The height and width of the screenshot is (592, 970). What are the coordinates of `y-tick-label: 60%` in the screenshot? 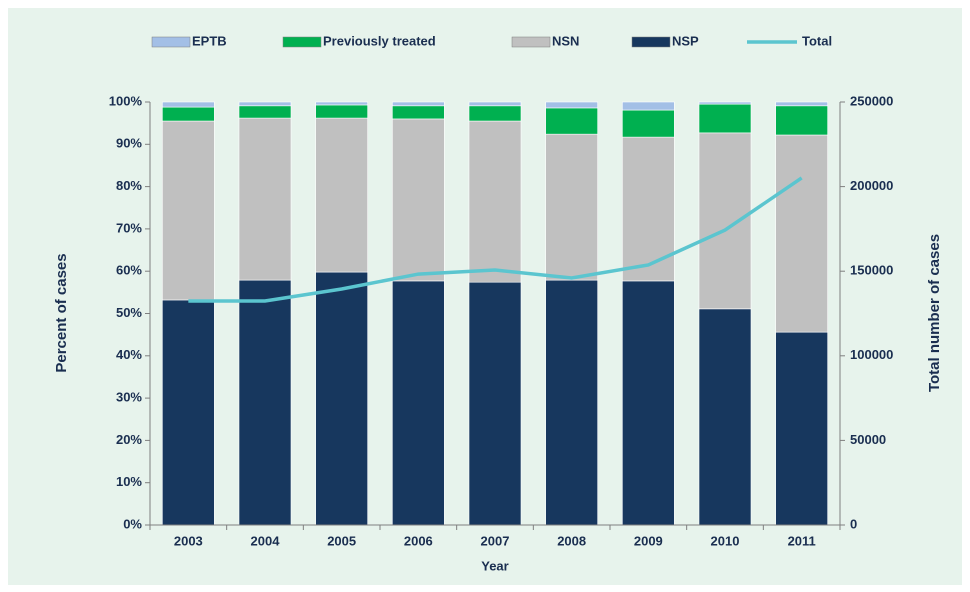 It's located at (129, 270).